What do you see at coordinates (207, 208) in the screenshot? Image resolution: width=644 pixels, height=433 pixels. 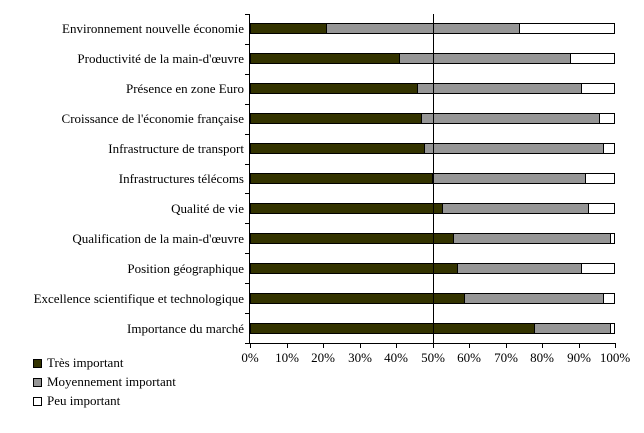 I see `category-label-qualite-de-vie: Qualité de vie` at bounding box center [207, 208].